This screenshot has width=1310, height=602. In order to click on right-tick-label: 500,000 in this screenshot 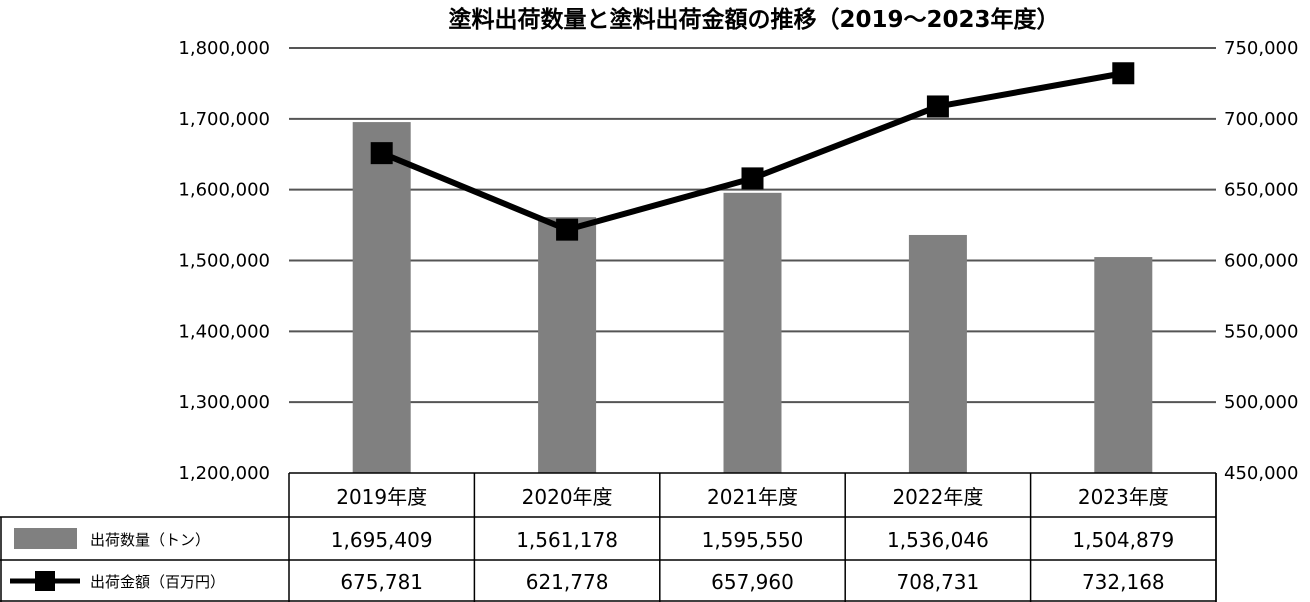, I will do `click(1261, 402)`.